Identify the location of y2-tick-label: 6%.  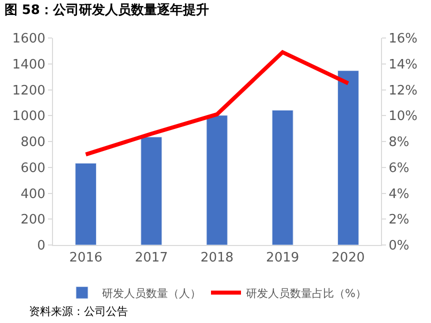
(399, 168).